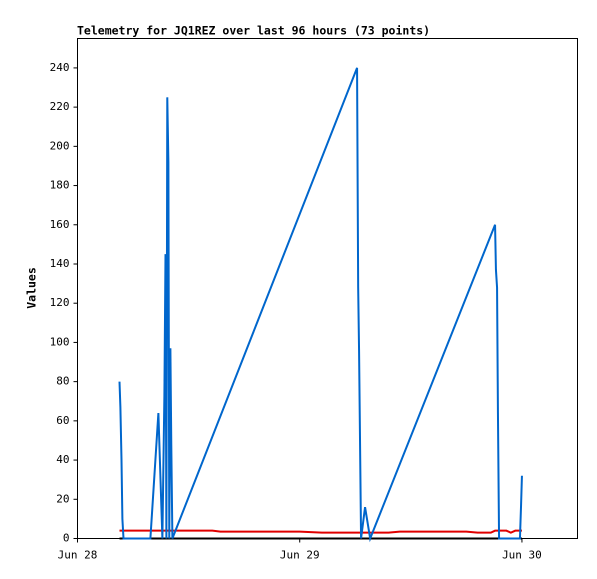 This screenshot has width=597, height=579. Describe the element at coordinates (320, 531) in the screenshot. I see `series-line` at that location.